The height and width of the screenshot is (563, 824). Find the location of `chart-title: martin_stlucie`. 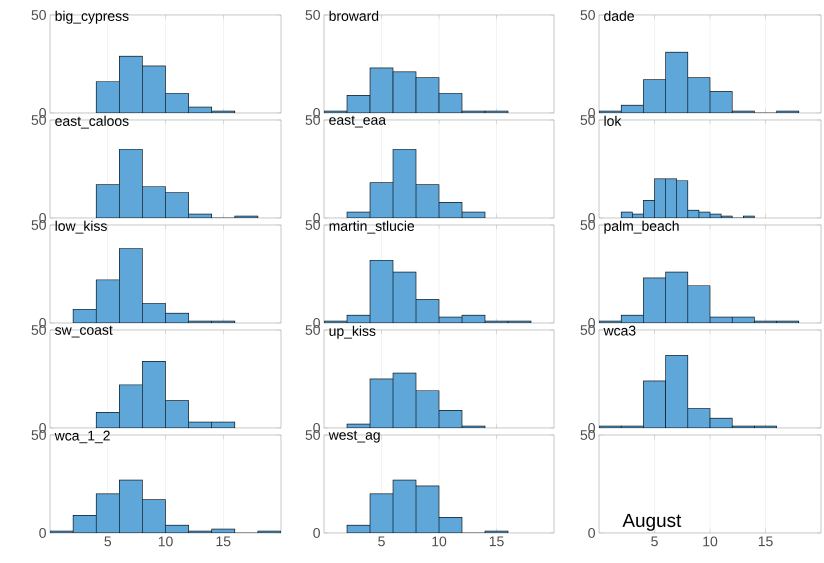

chart-title: martin_stlucie is located at coordinates (372, 227).